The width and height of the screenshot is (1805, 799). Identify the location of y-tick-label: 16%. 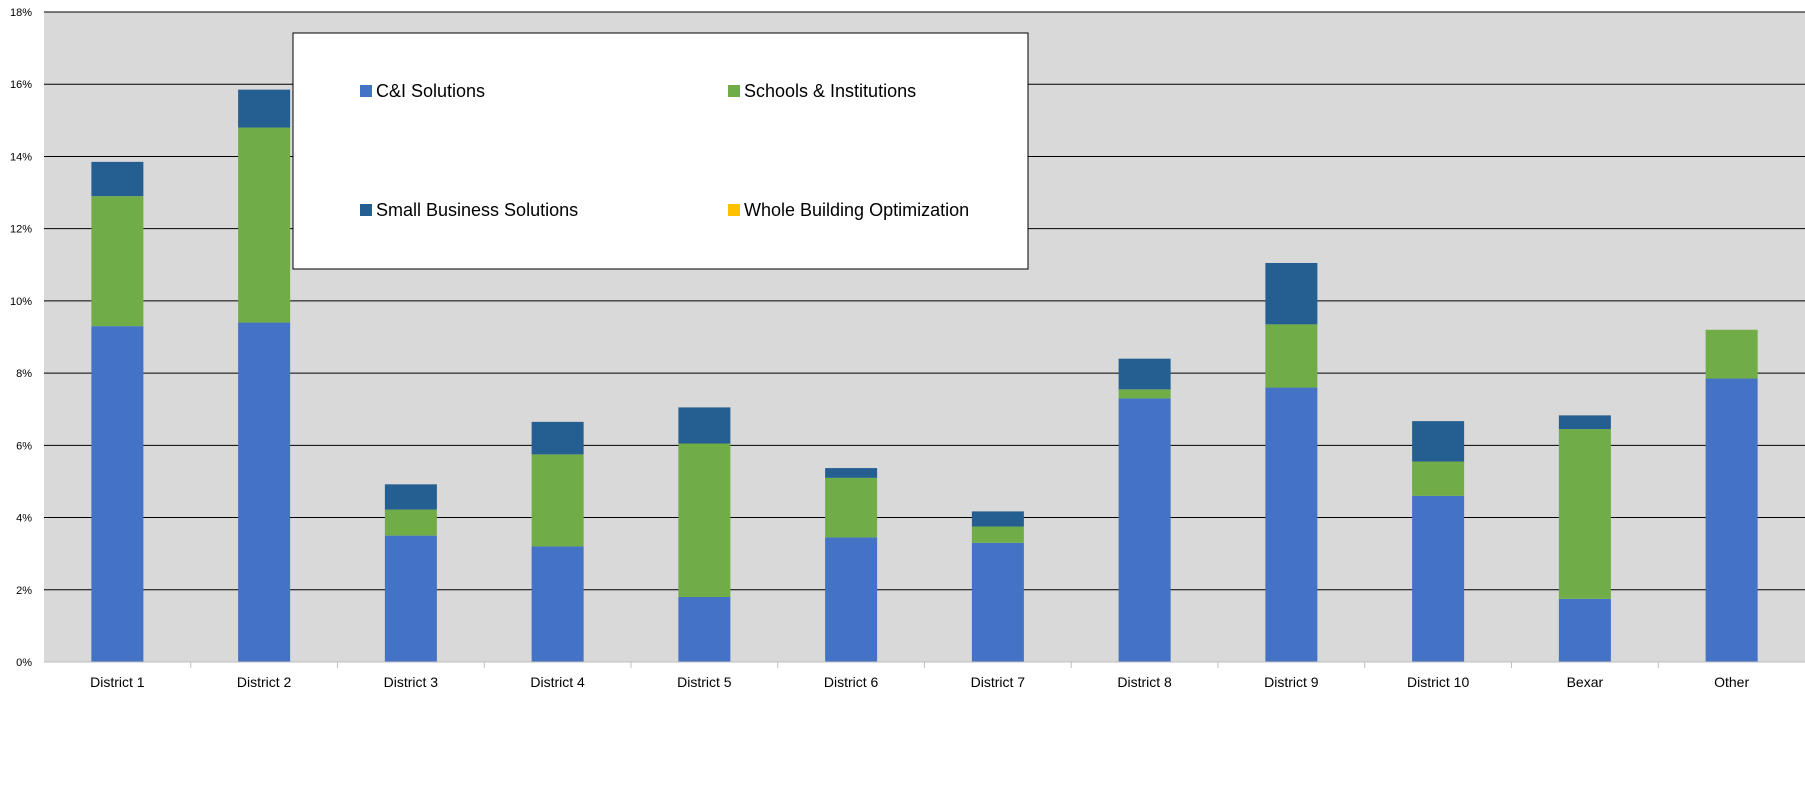
(21, 85).